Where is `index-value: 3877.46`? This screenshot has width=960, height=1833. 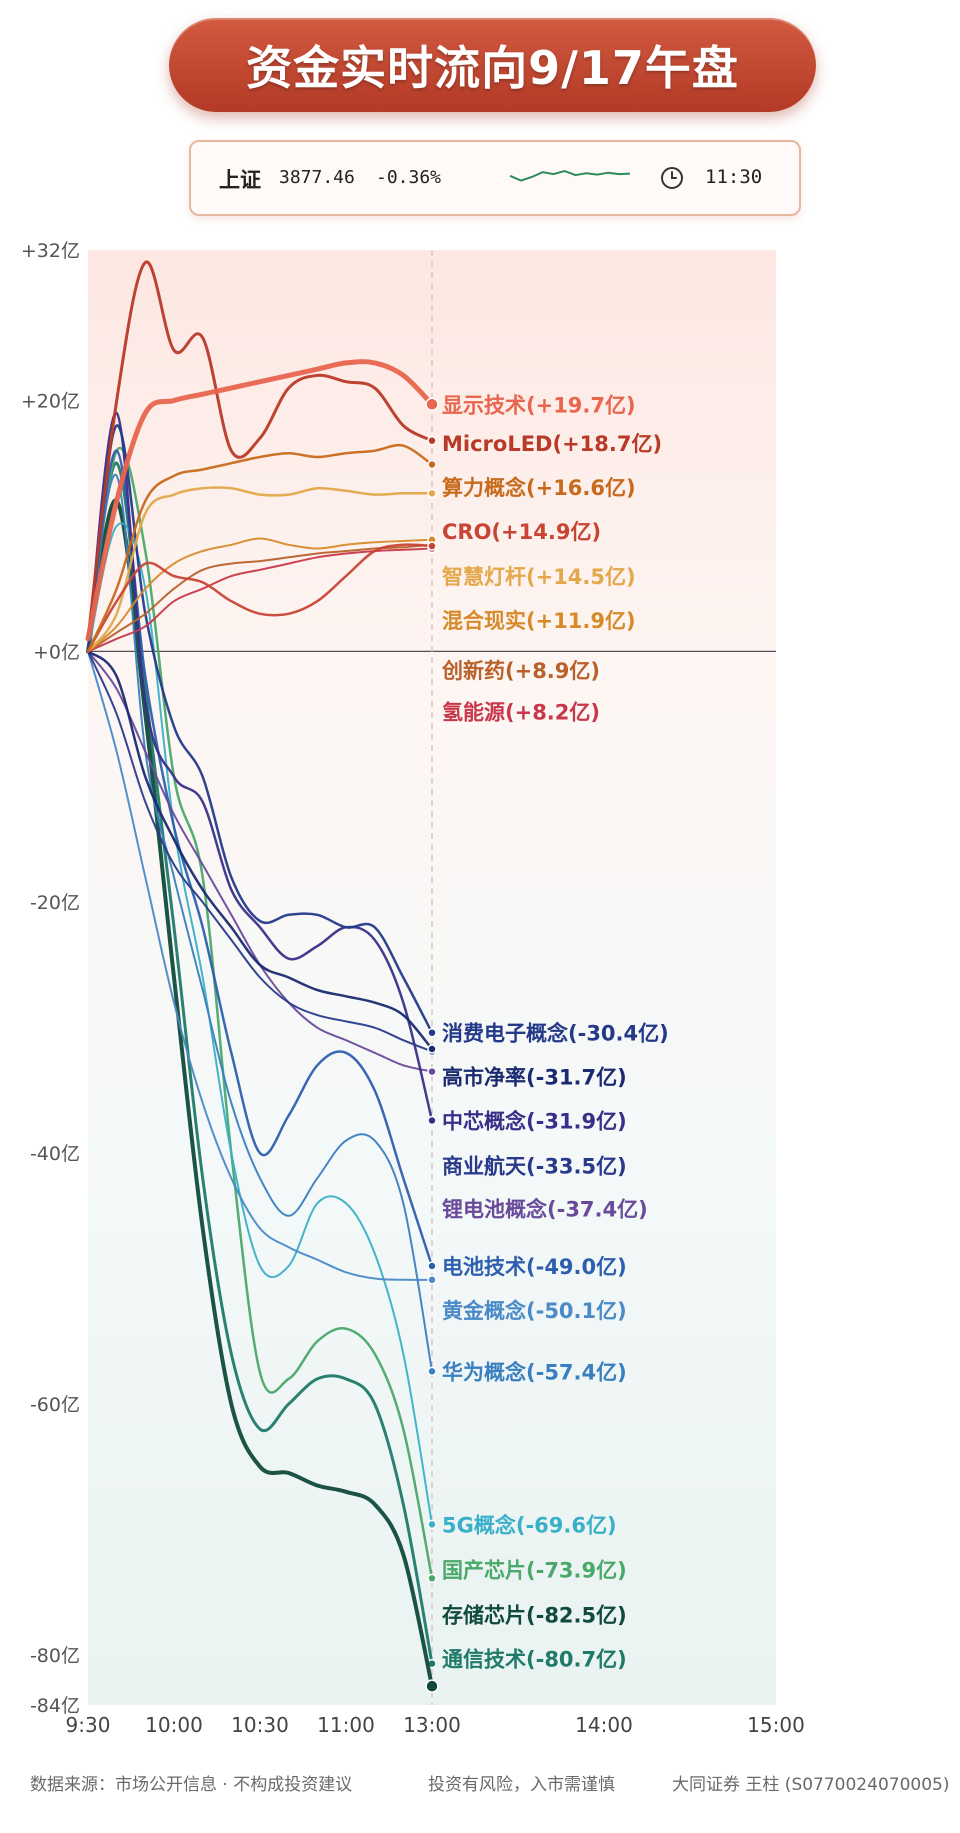 index-value: 3877.46 is located at coordinates (317, 177).